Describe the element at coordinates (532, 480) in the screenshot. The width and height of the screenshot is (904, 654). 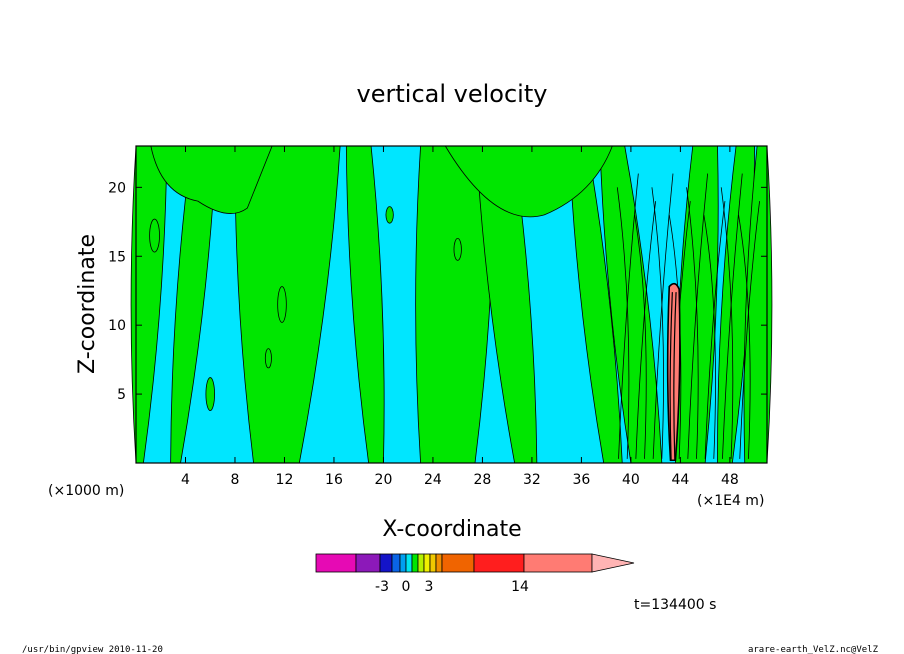
I see `x-tick-label: 32` at that location.